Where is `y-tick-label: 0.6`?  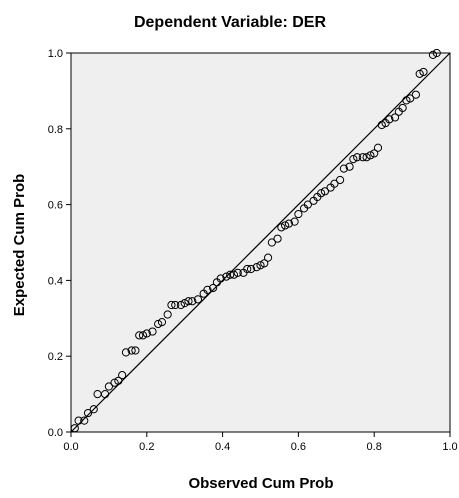 y-tick-label: 0.6 is located at coordinates (55, 206).